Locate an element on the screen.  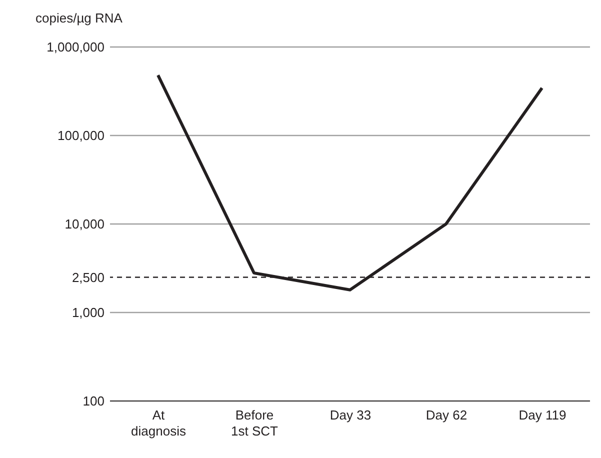
x-tick-label: Day 62 is located at coordinates (447, 415).